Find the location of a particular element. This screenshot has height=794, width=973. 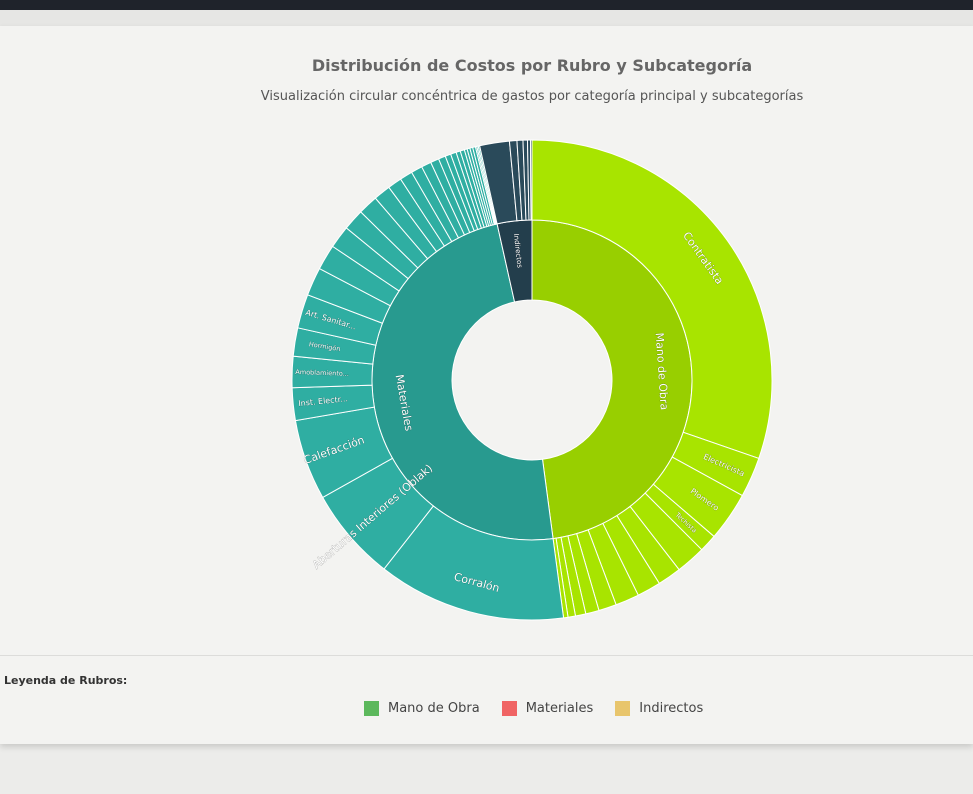

legend-item-materiales: Materiales is located at coordinates (547, 708).